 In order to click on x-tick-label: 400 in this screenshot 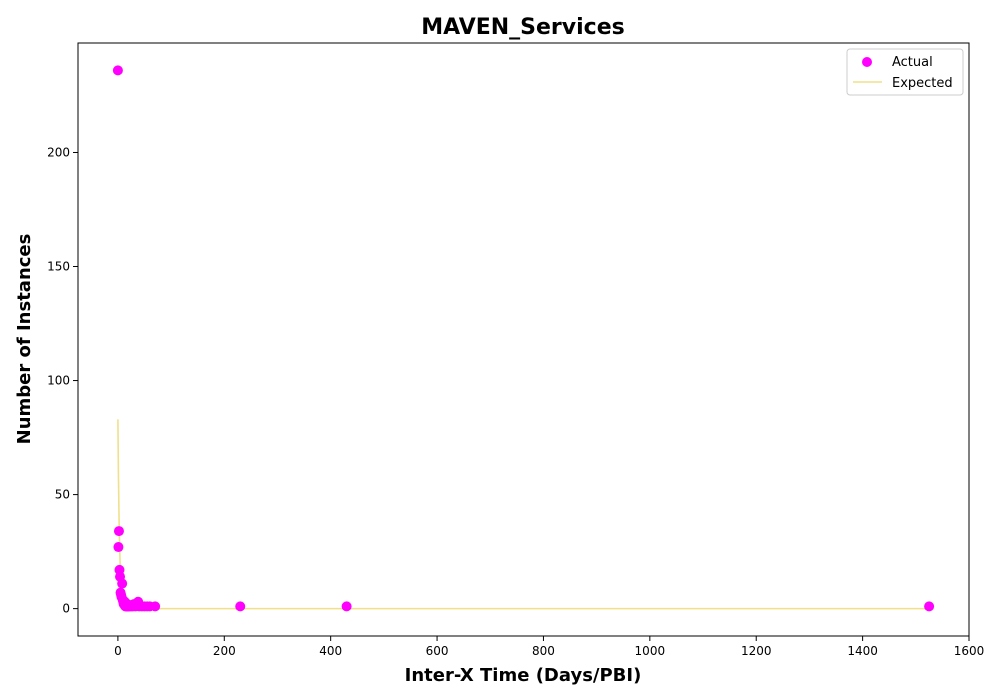, I will do `click(330, 651)`.